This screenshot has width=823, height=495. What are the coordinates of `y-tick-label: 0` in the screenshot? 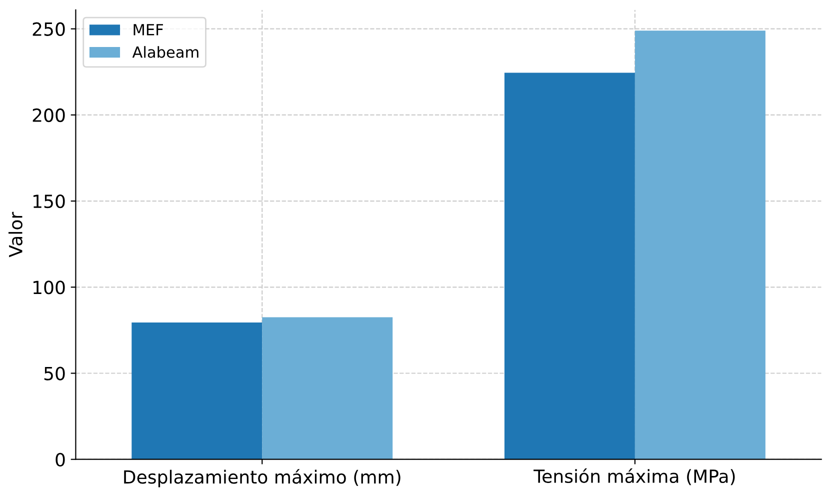 It's located at (60, 459).